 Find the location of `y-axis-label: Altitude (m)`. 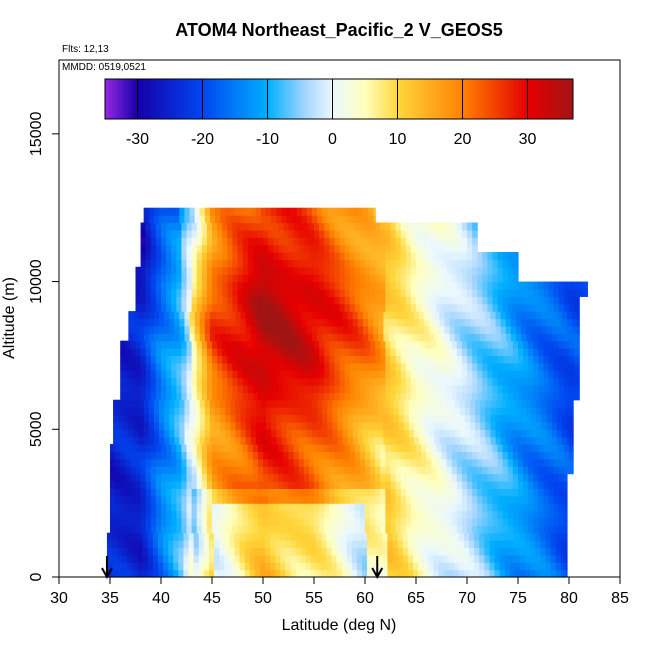

y-axis-label: Altitude (m) is located at coordinates (9, 318).